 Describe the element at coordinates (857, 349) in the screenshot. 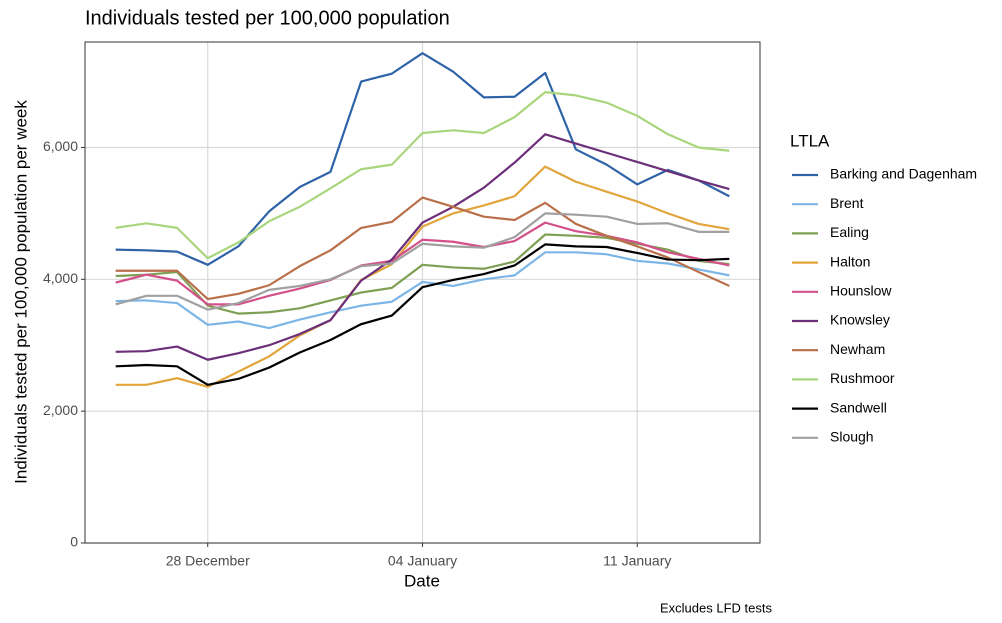

I see `legend-label: Newham` at that location.